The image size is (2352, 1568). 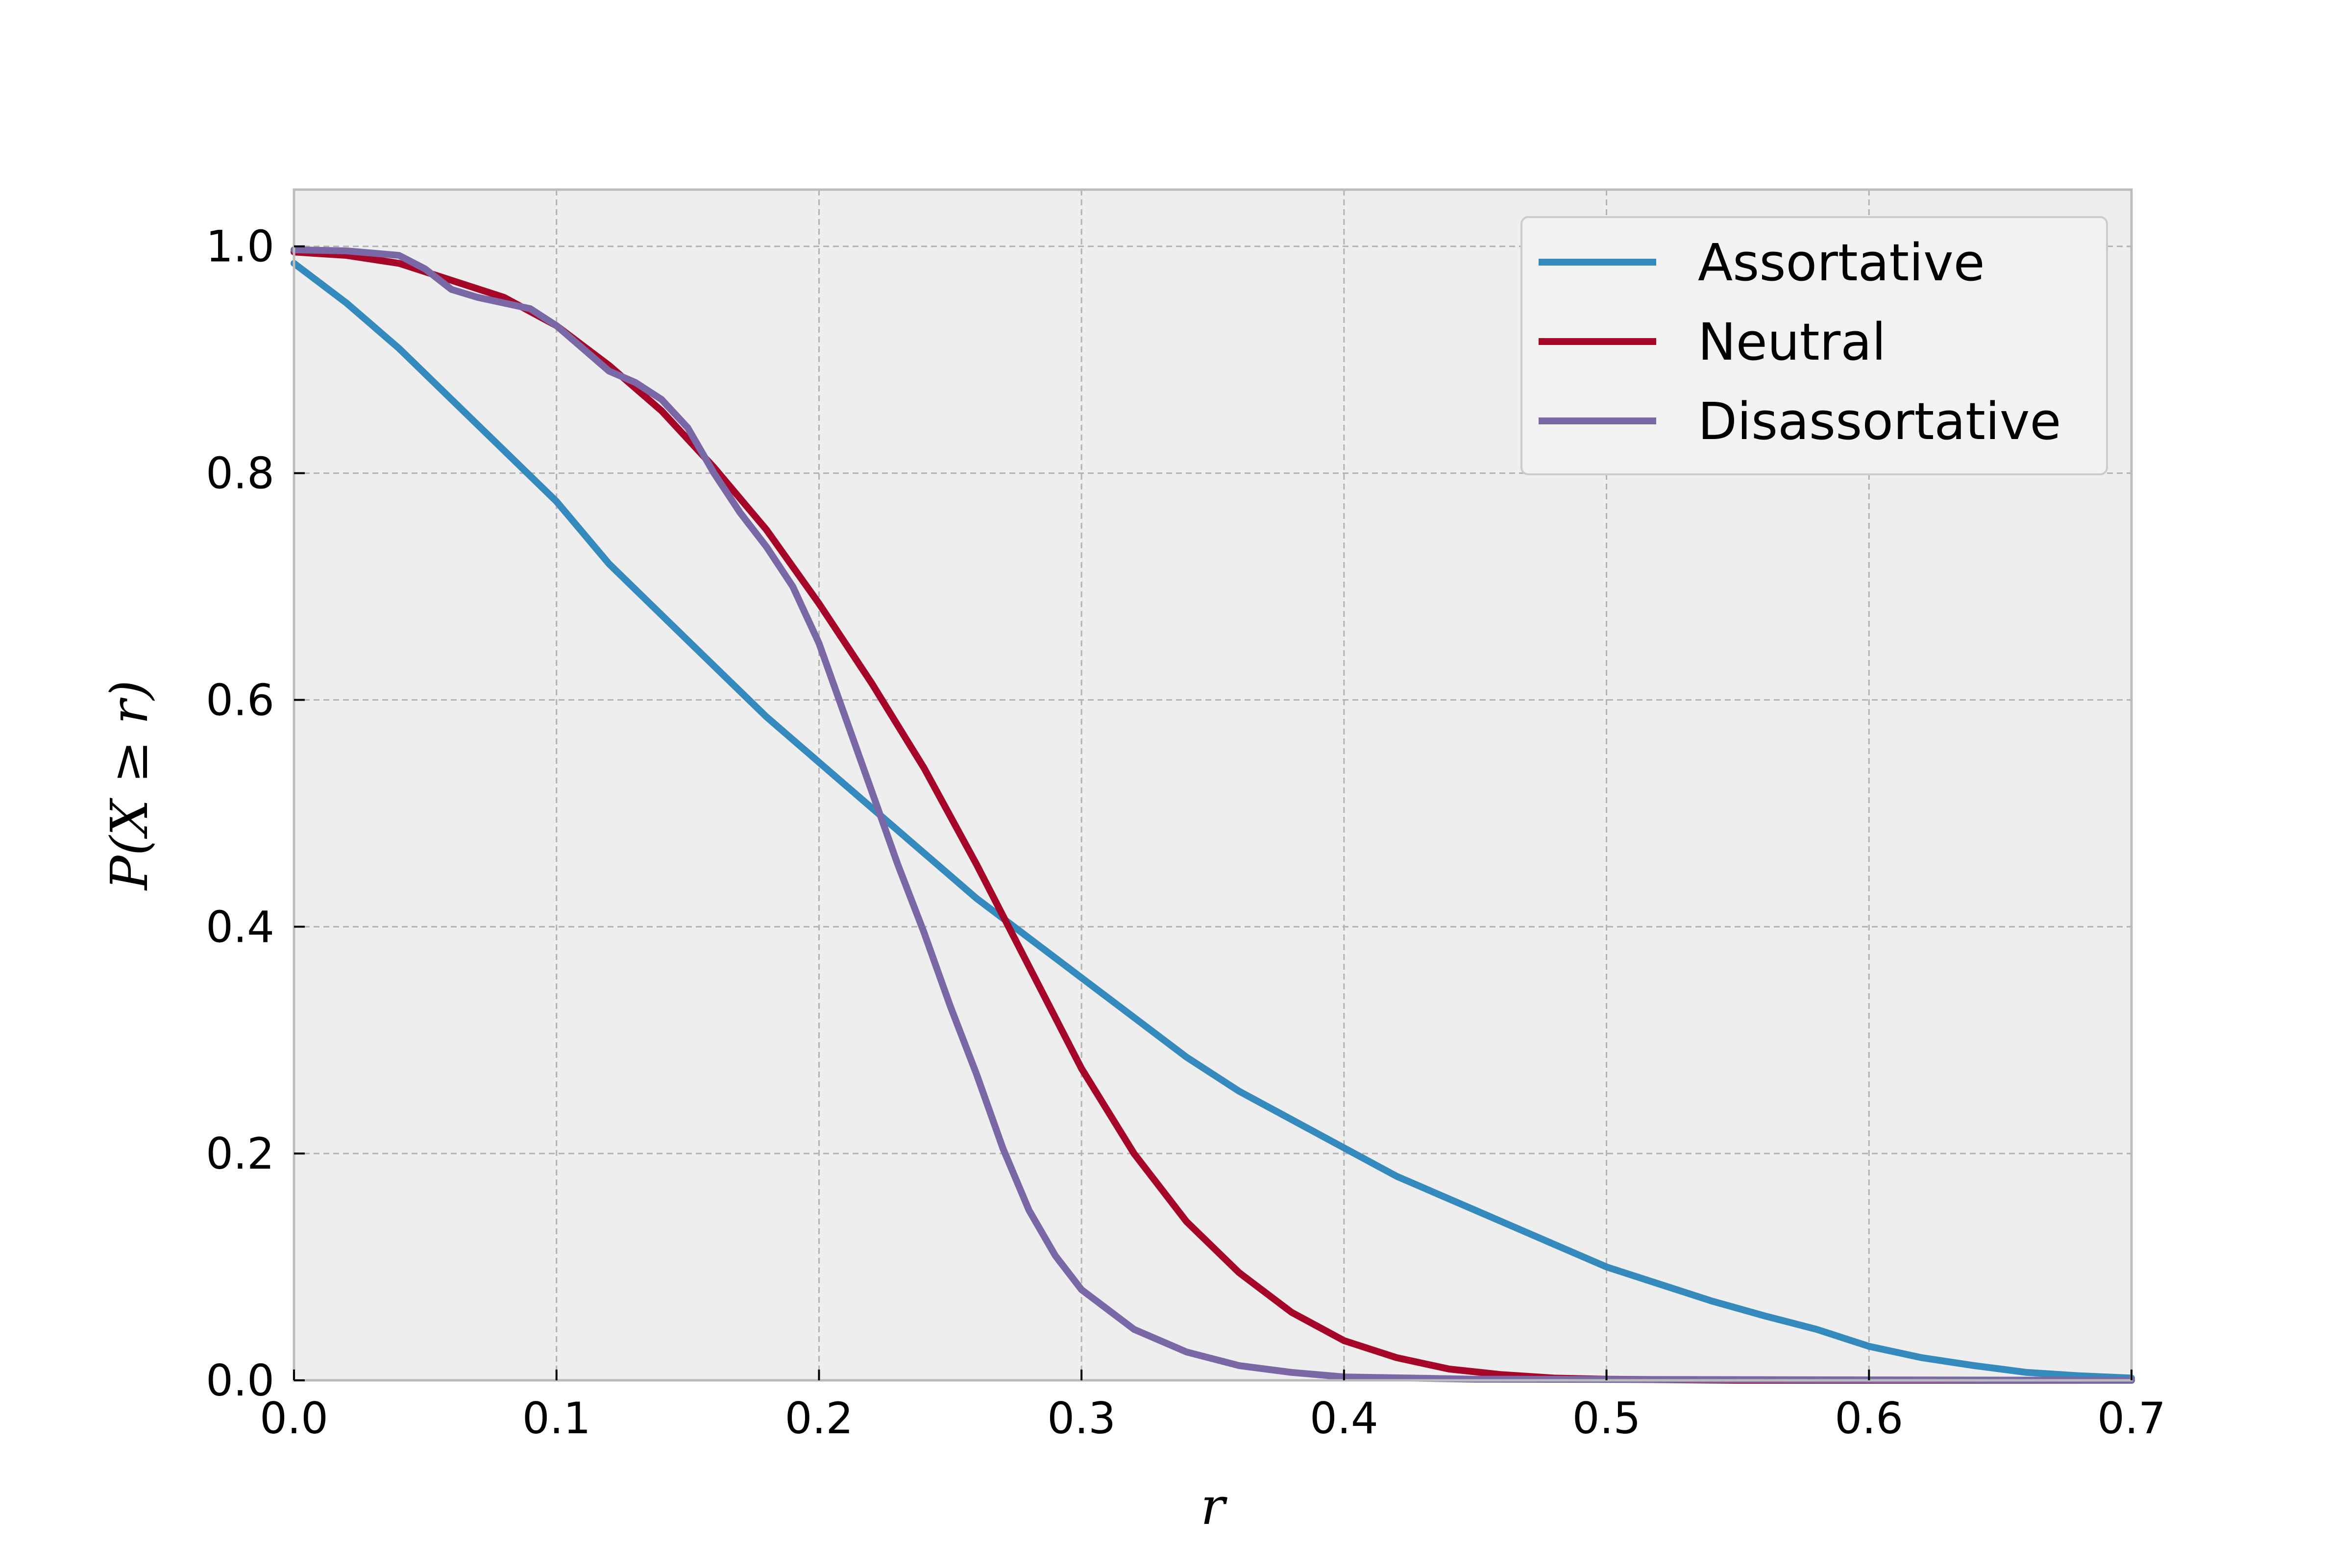 I want to click on legend-label-disassortative: Disassortative, so click(x=1879, y=421).